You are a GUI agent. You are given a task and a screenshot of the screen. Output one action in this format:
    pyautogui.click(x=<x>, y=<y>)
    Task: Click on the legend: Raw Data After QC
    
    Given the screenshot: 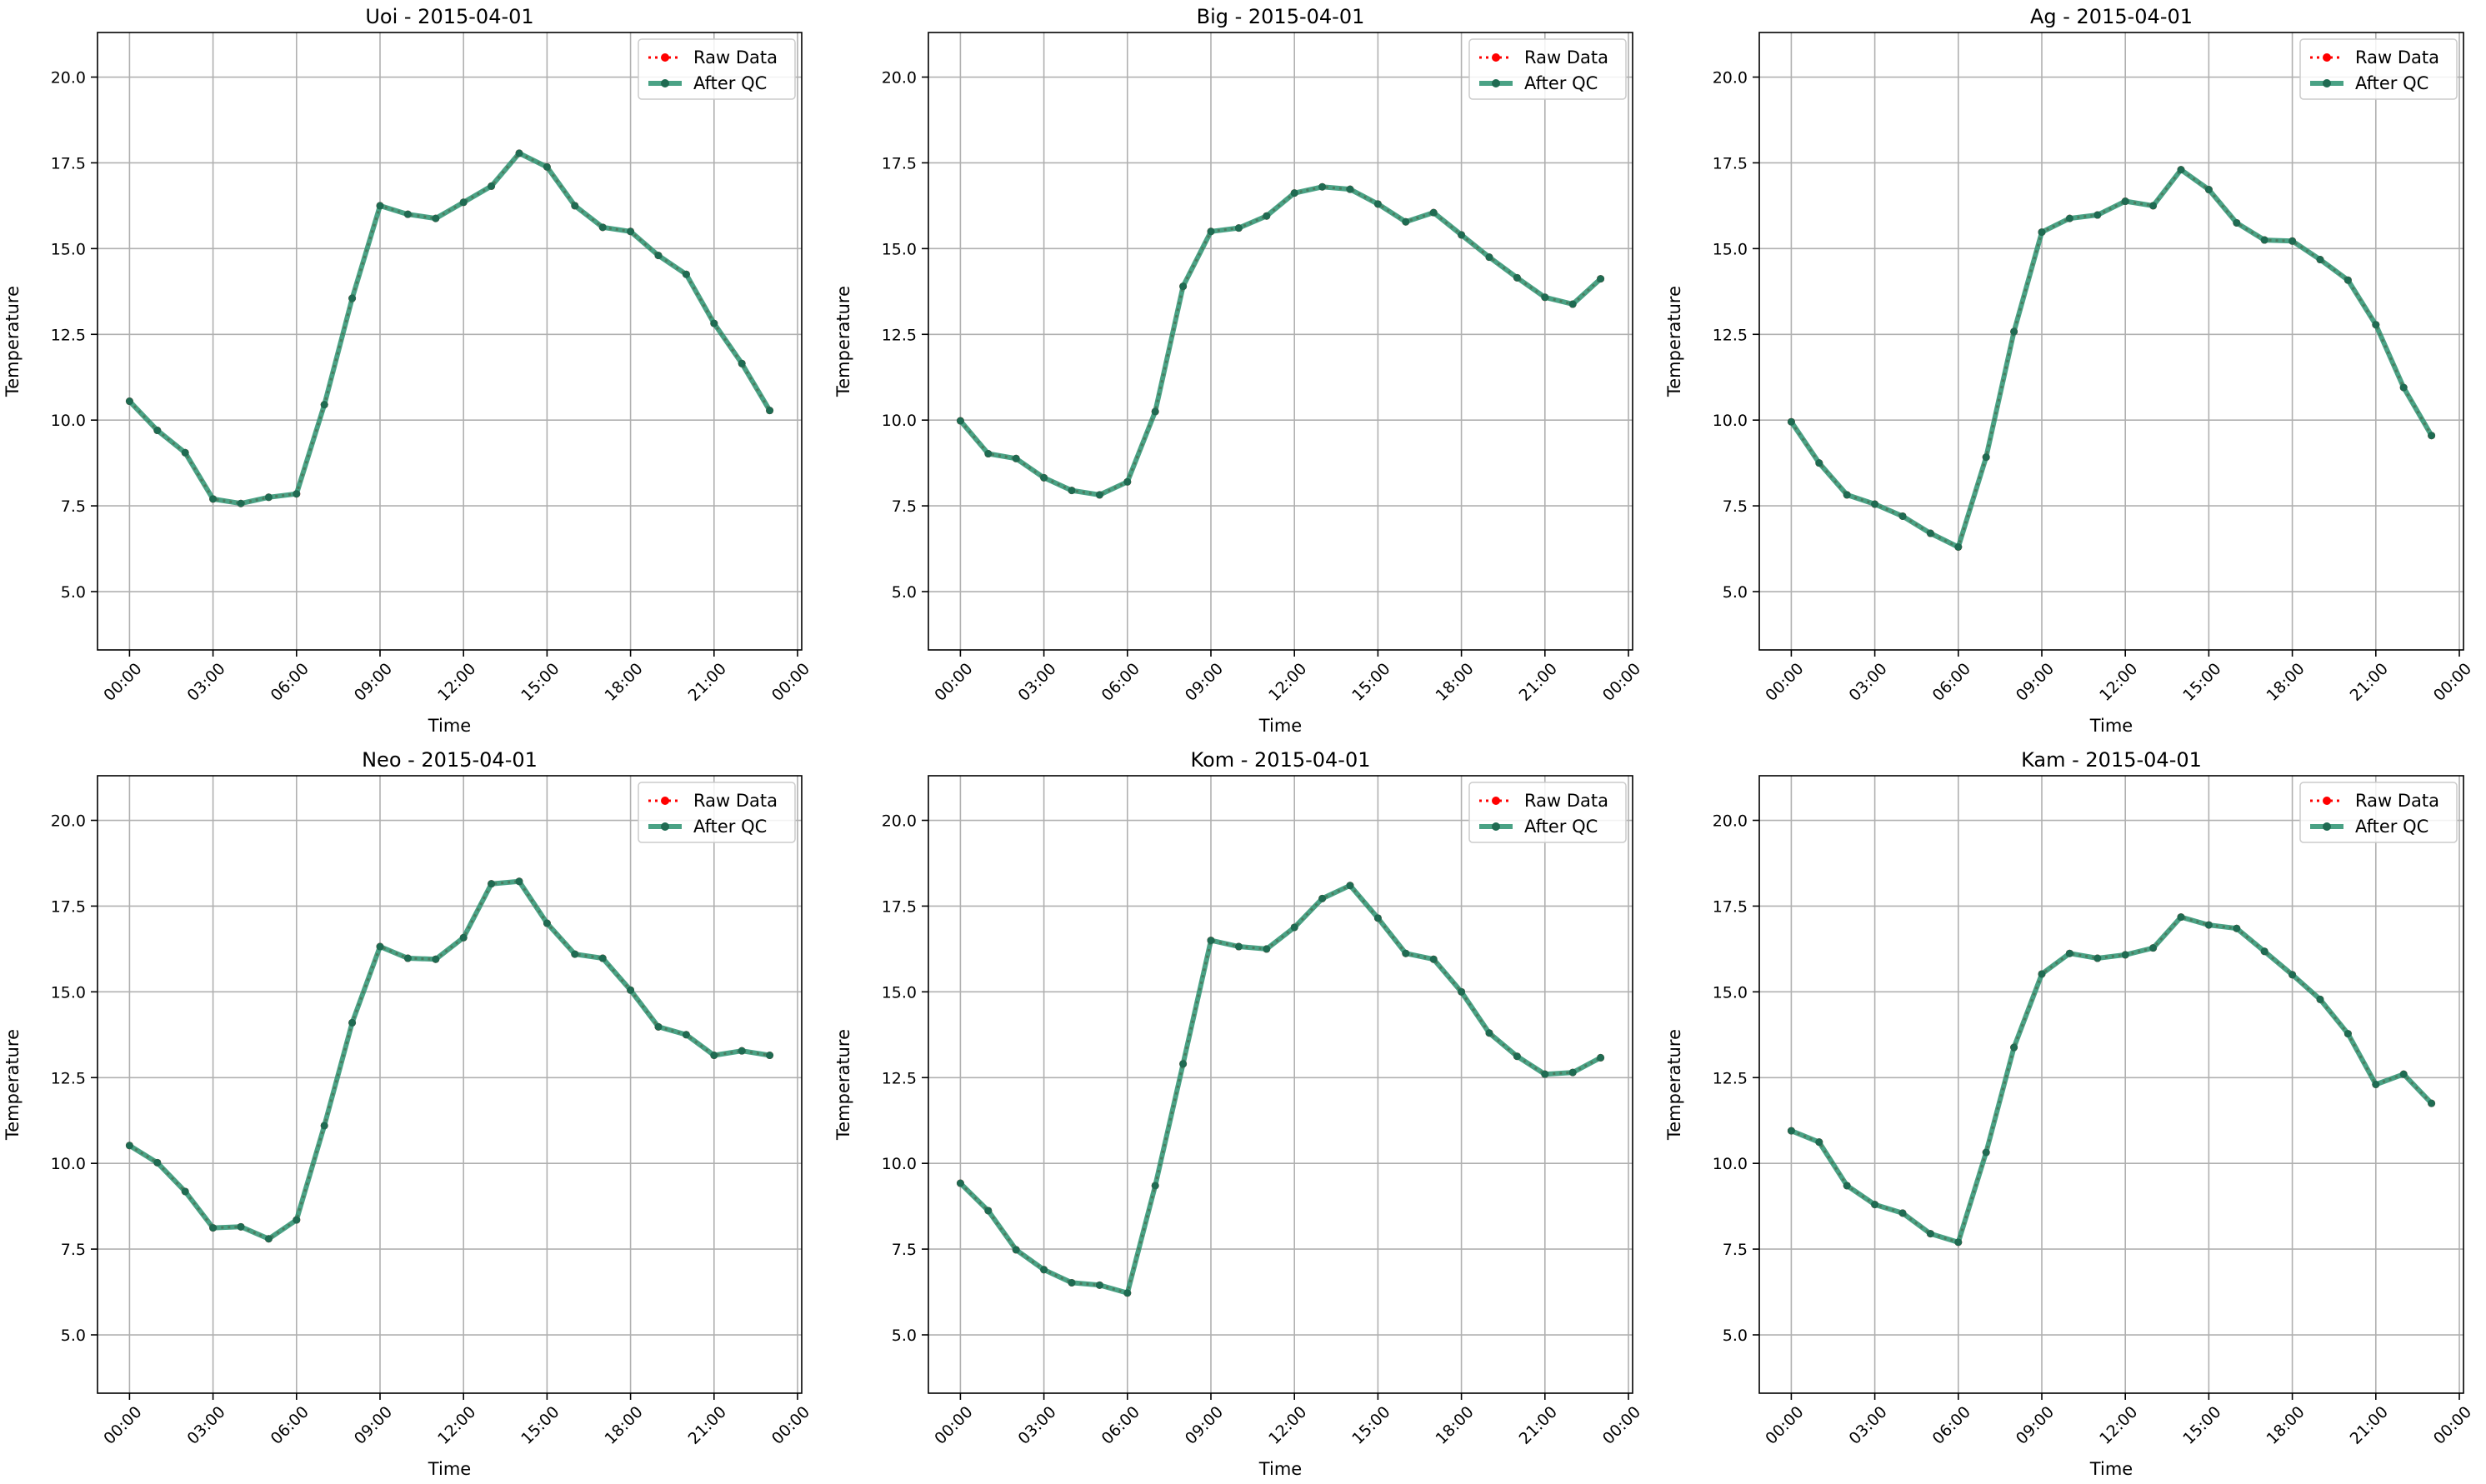 What is the action you would take?
    pyautogui.click(x=2378, y=812)
    